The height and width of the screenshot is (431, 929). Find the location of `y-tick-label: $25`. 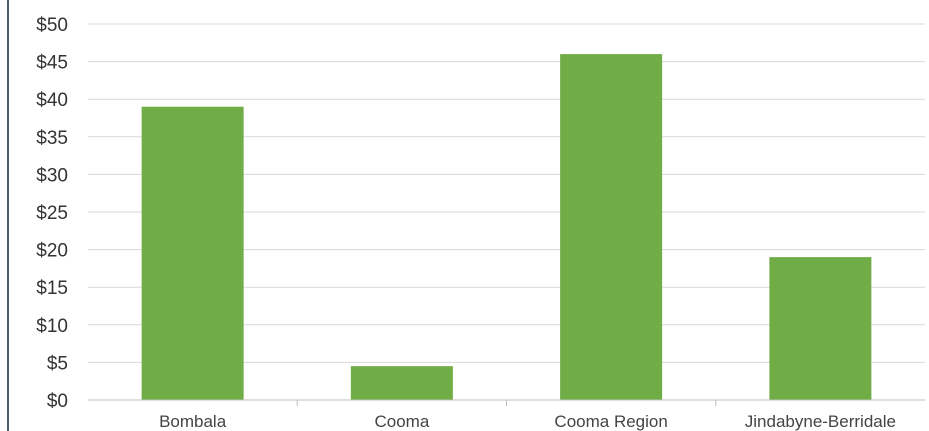

y-tick-label: $25 is located at coordinates (52, 213).